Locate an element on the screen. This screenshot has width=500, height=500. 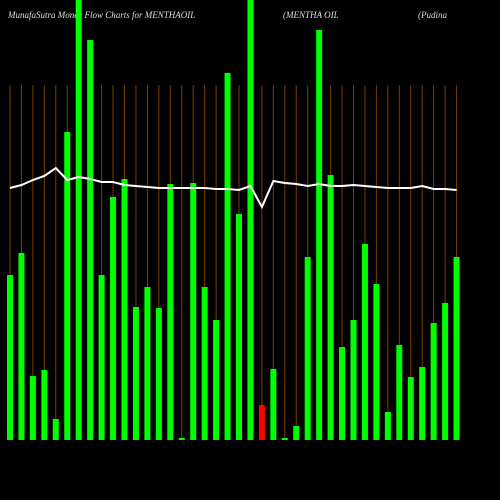
chart-subtitle: (MENTHA OIL is located at coordinates (311, 15).